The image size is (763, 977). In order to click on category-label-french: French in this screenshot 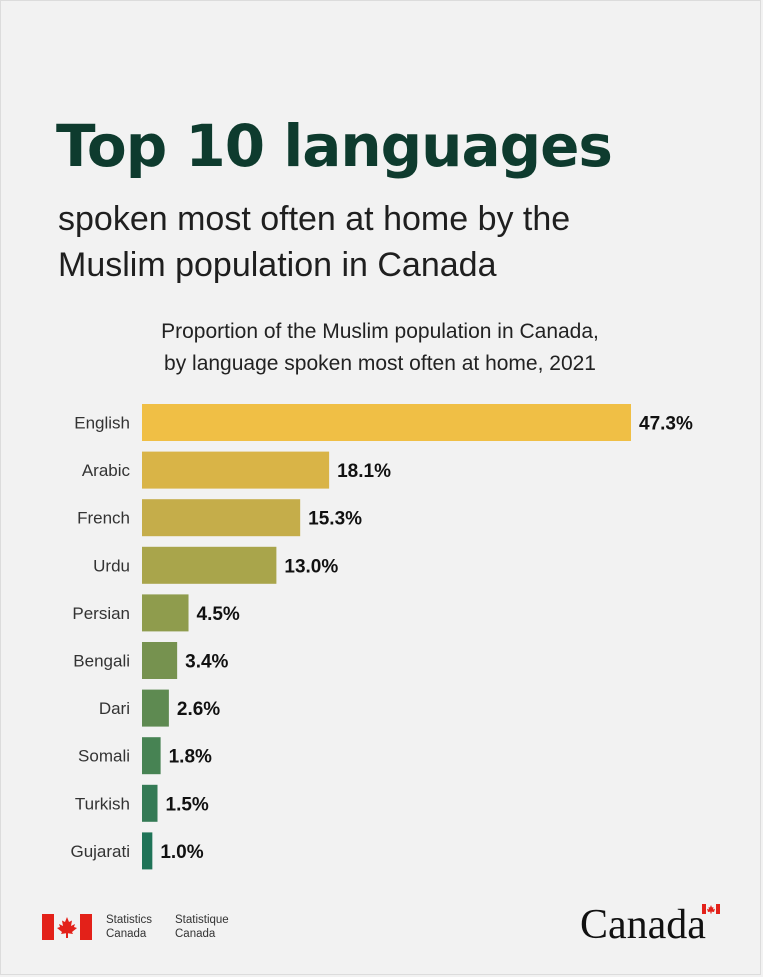, I will do `click(103, 518)`.